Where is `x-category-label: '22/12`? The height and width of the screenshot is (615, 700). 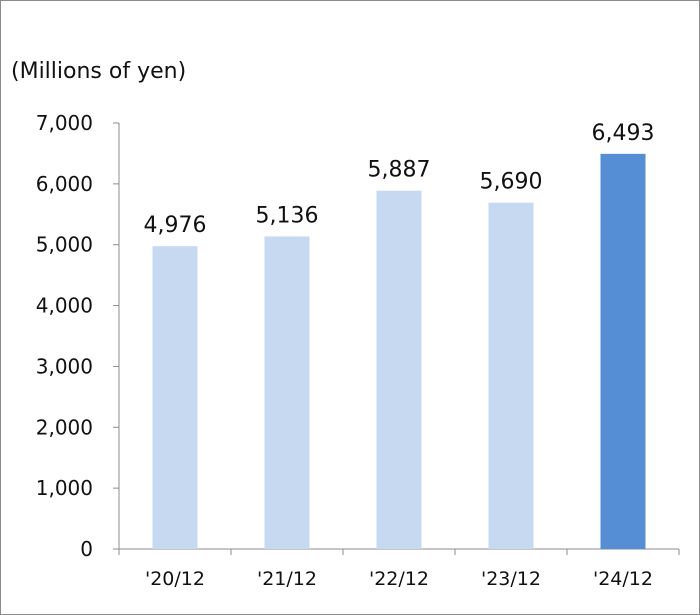
x-category-label: '22/12 is located at coordinates (399, 579).